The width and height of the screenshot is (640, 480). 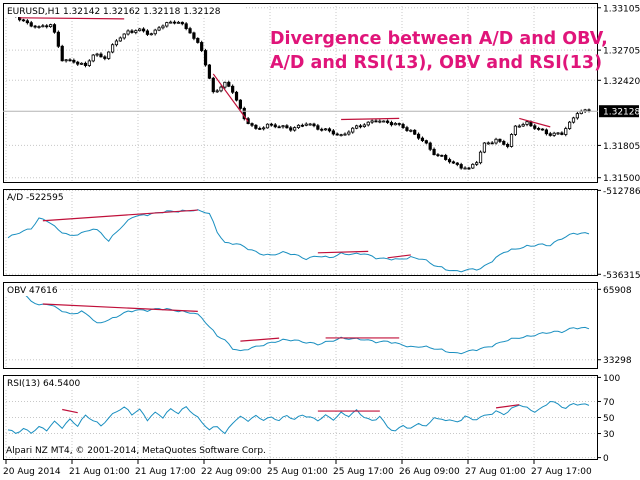 I want to click on ad-label-bg, so click(x=38, y=197).